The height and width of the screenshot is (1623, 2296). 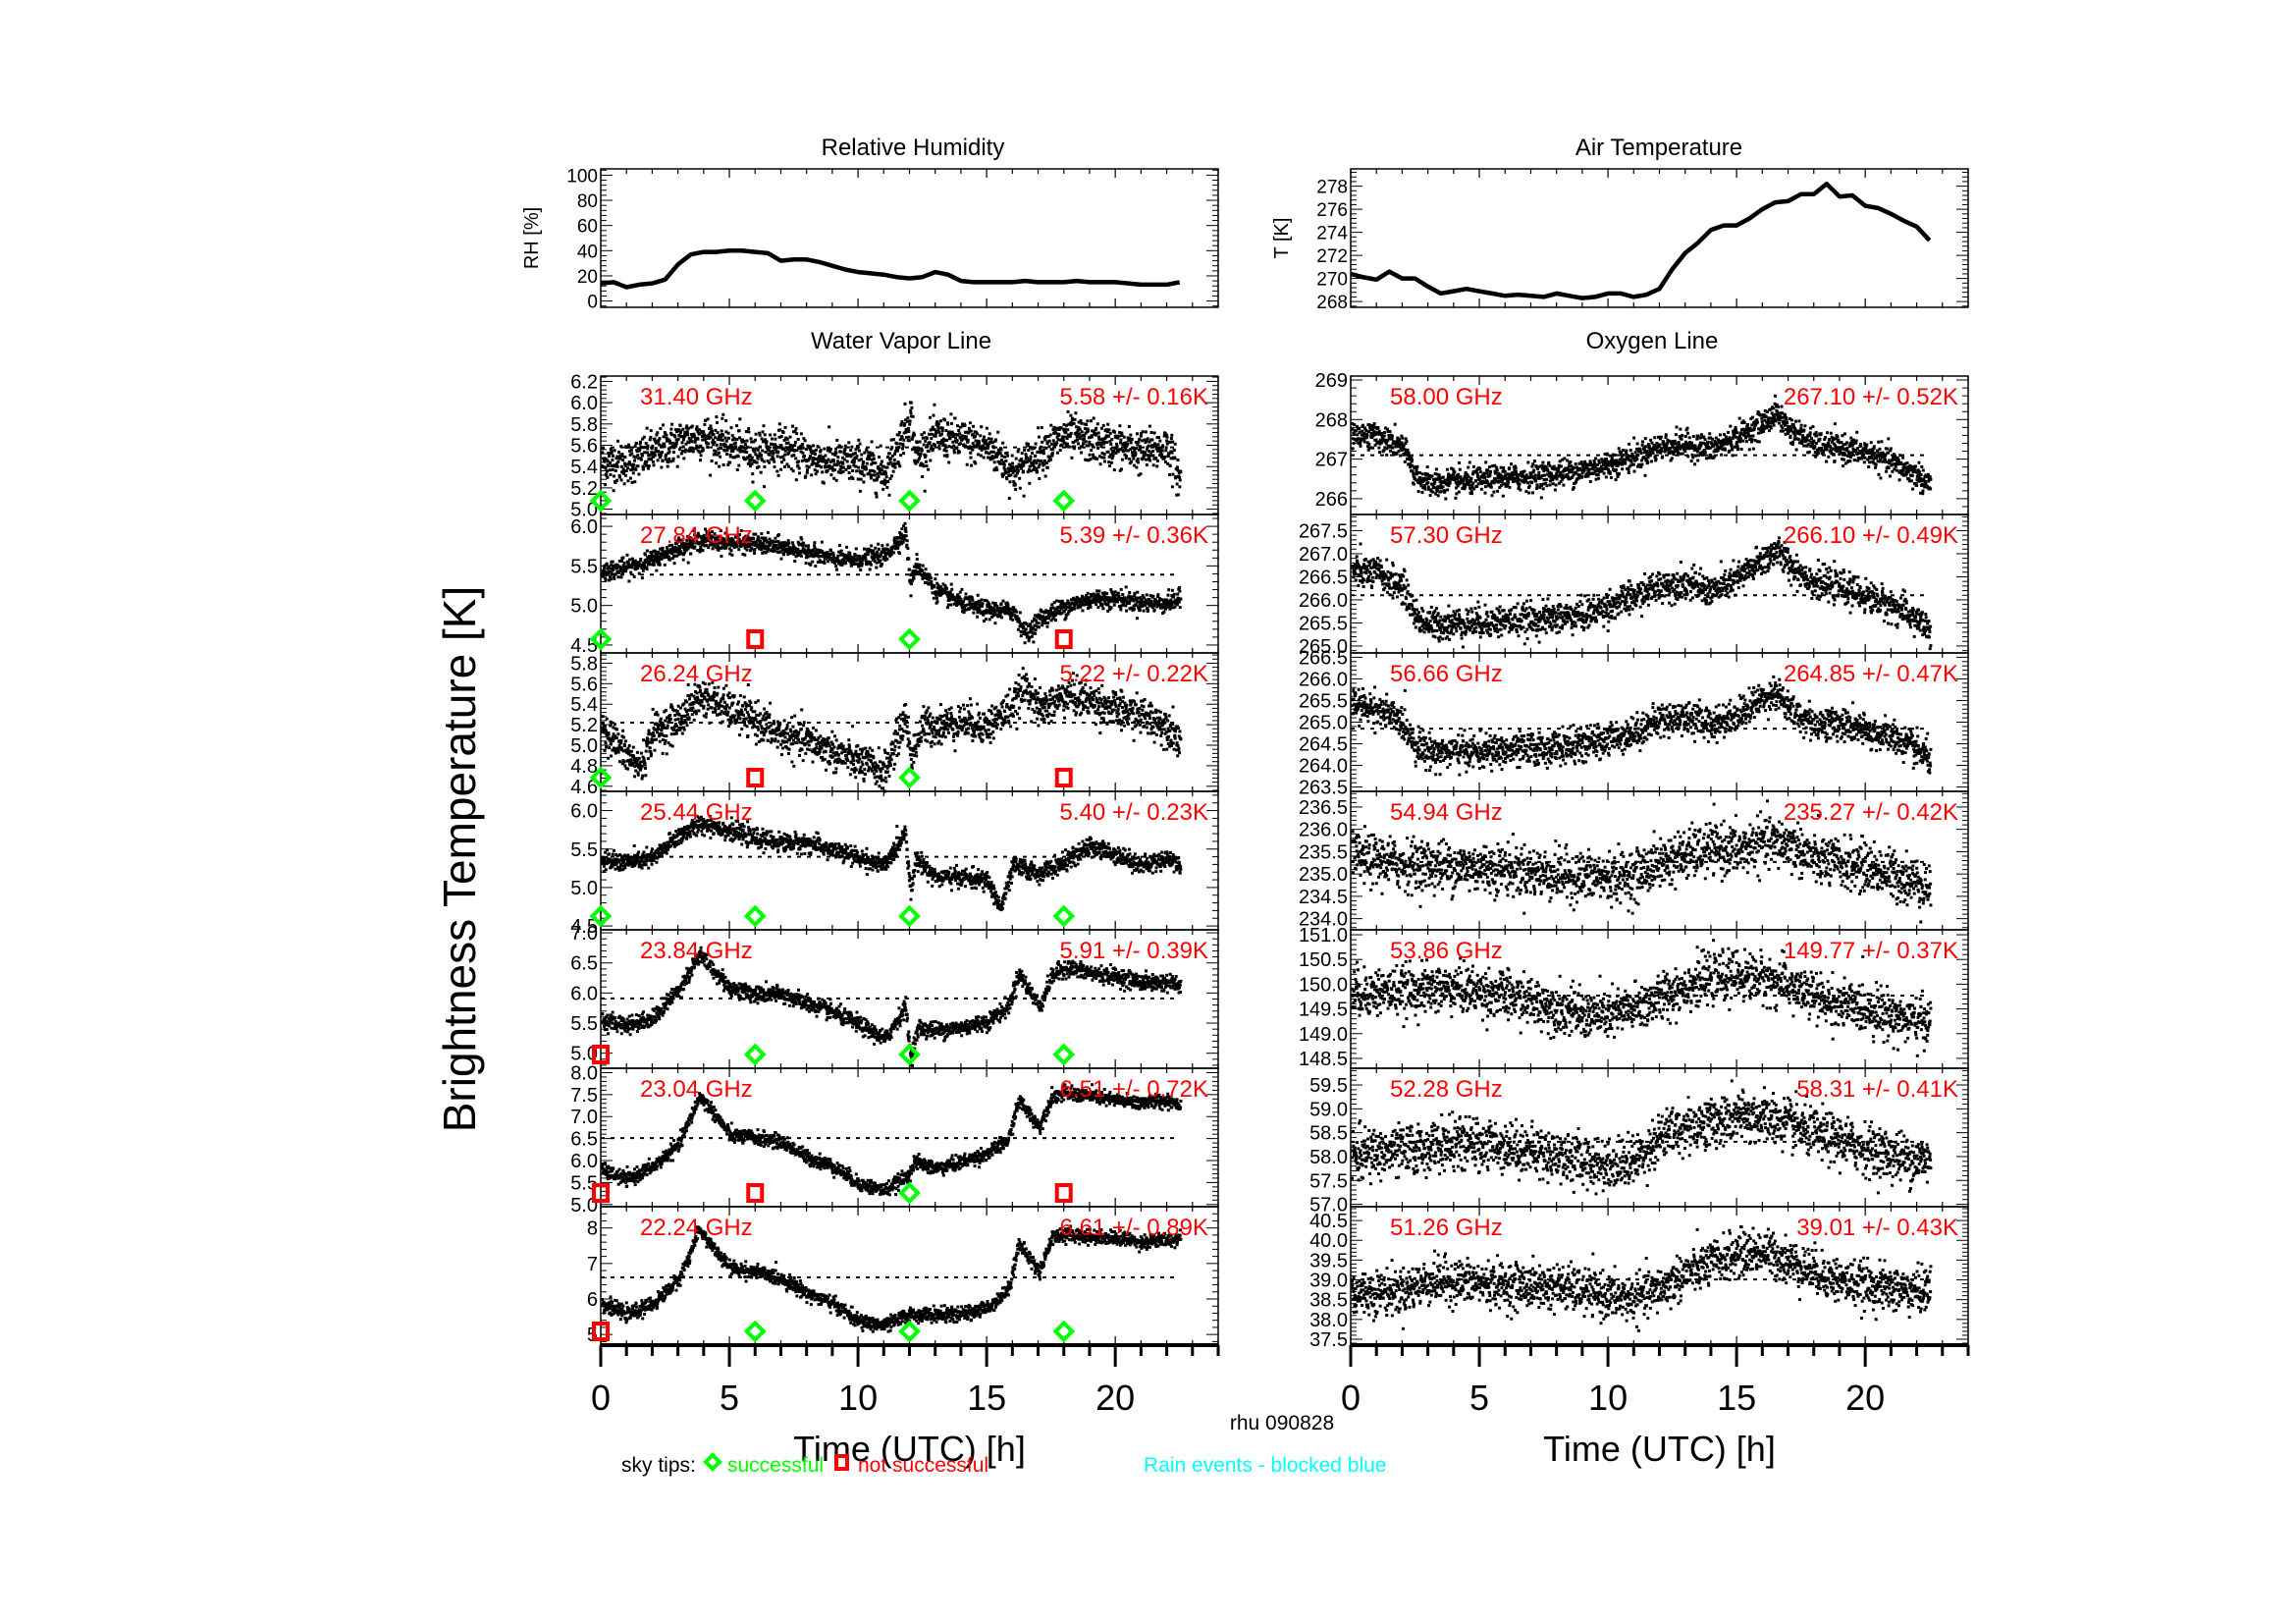 I want to click on y-tick-label: 5.8, so click(x=584, y=425).